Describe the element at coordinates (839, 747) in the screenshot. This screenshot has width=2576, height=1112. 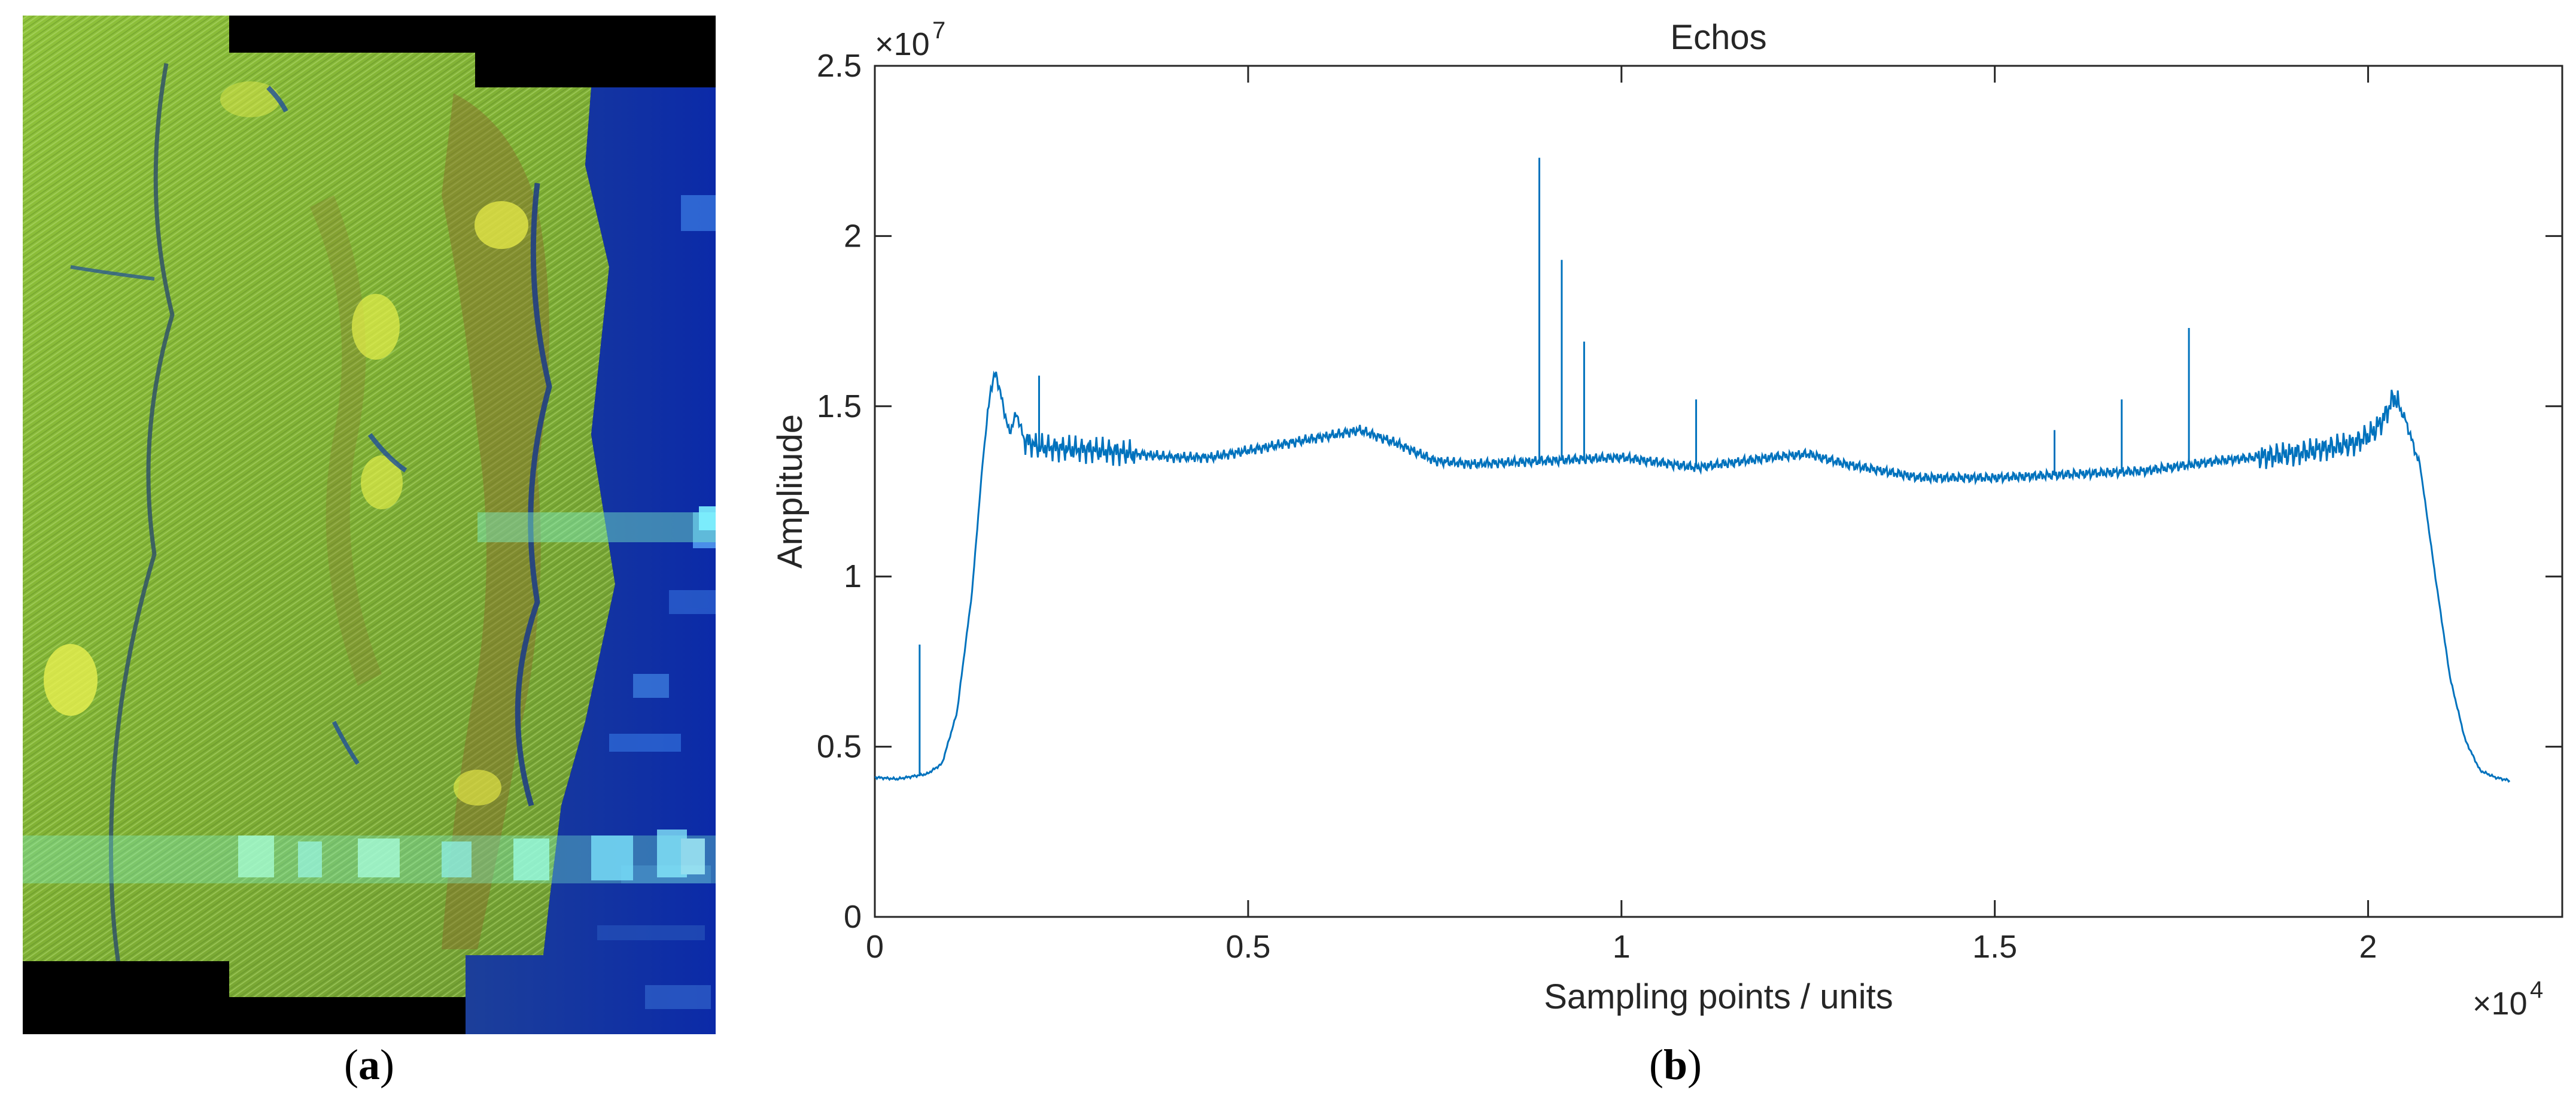
I see `y-tick-label: 0.5` at that location.